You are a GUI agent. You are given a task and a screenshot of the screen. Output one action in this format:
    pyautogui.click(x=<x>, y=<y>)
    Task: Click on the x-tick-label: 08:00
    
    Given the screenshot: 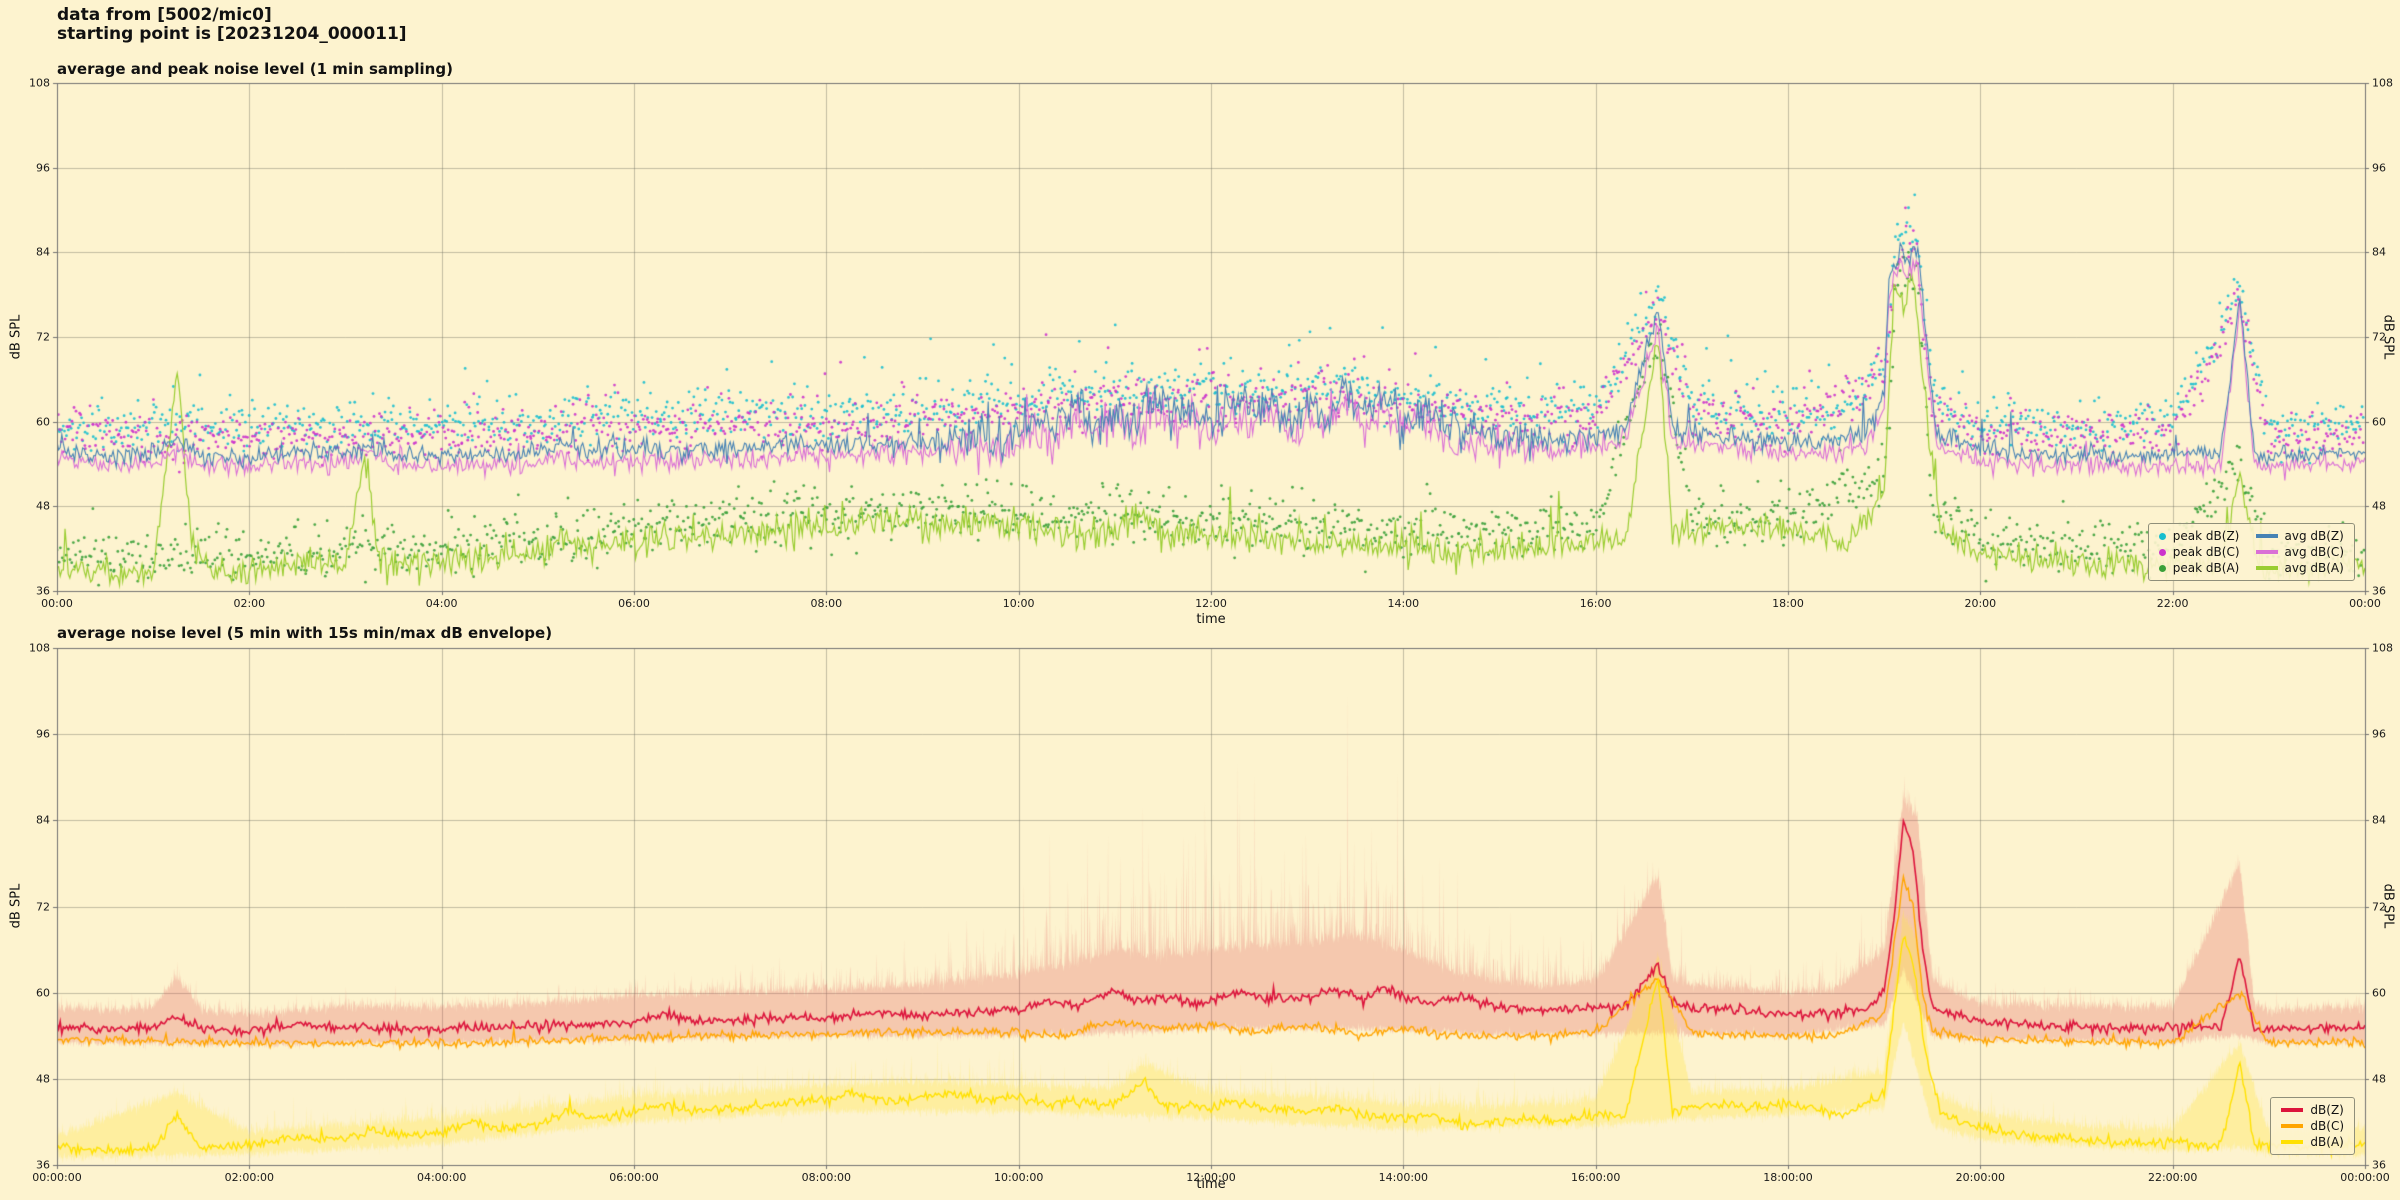 What is the action you would take?
    pyautogui.click(x=826, y=603)
    